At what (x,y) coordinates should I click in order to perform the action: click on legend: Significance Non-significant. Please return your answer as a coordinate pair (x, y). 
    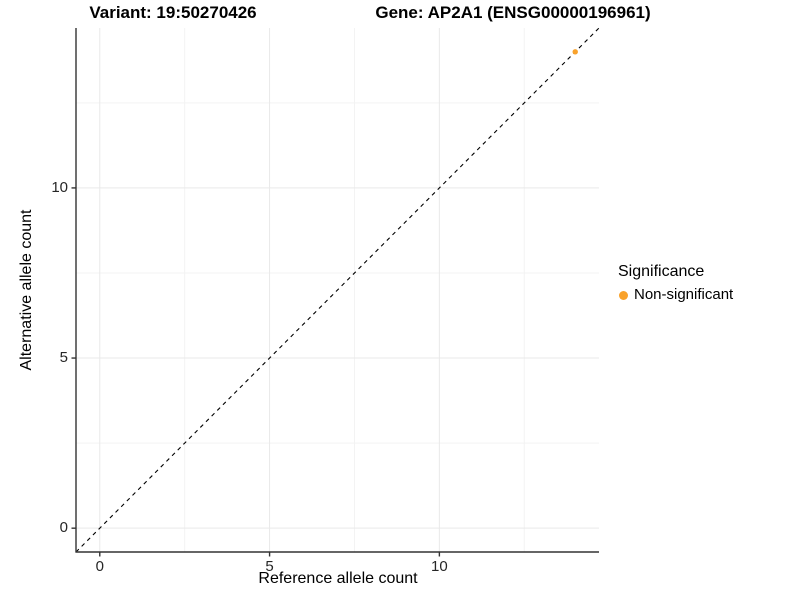
    Looking at the image, I should click on (674, 284).